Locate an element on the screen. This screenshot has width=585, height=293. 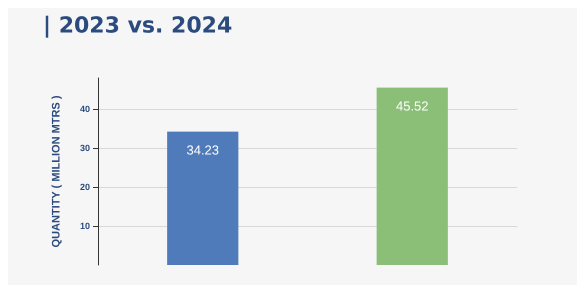
chart-title: | 2023 vs. 2024 is located at coordinates (137, 26).